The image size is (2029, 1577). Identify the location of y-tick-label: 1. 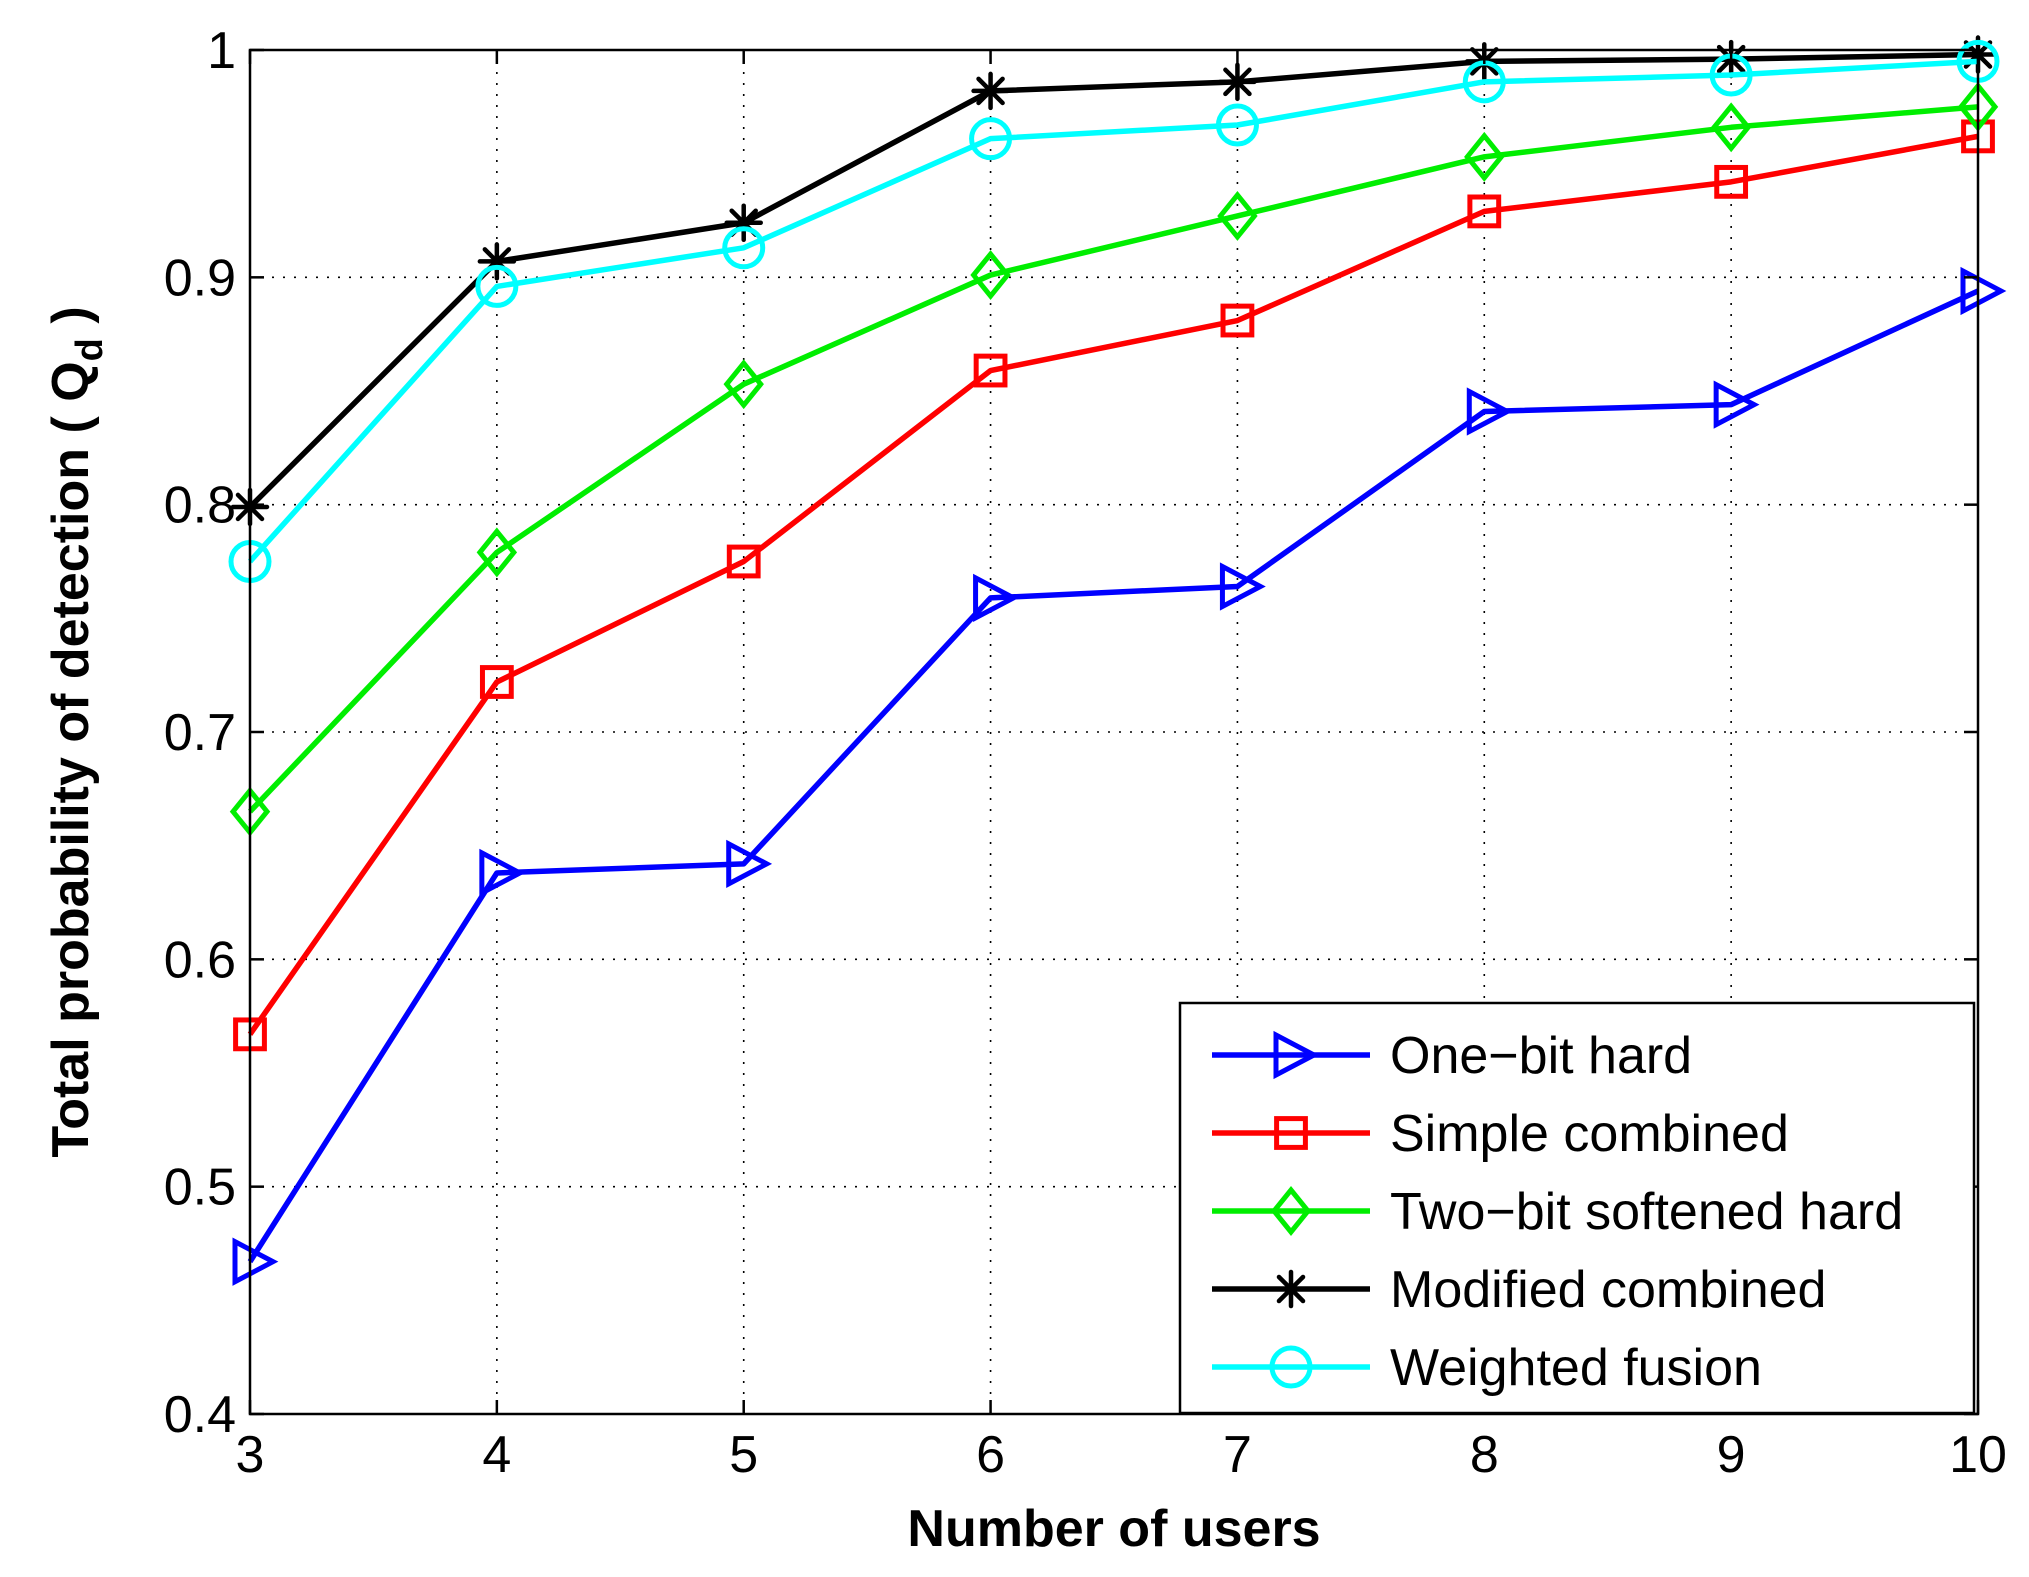
(221, 51).